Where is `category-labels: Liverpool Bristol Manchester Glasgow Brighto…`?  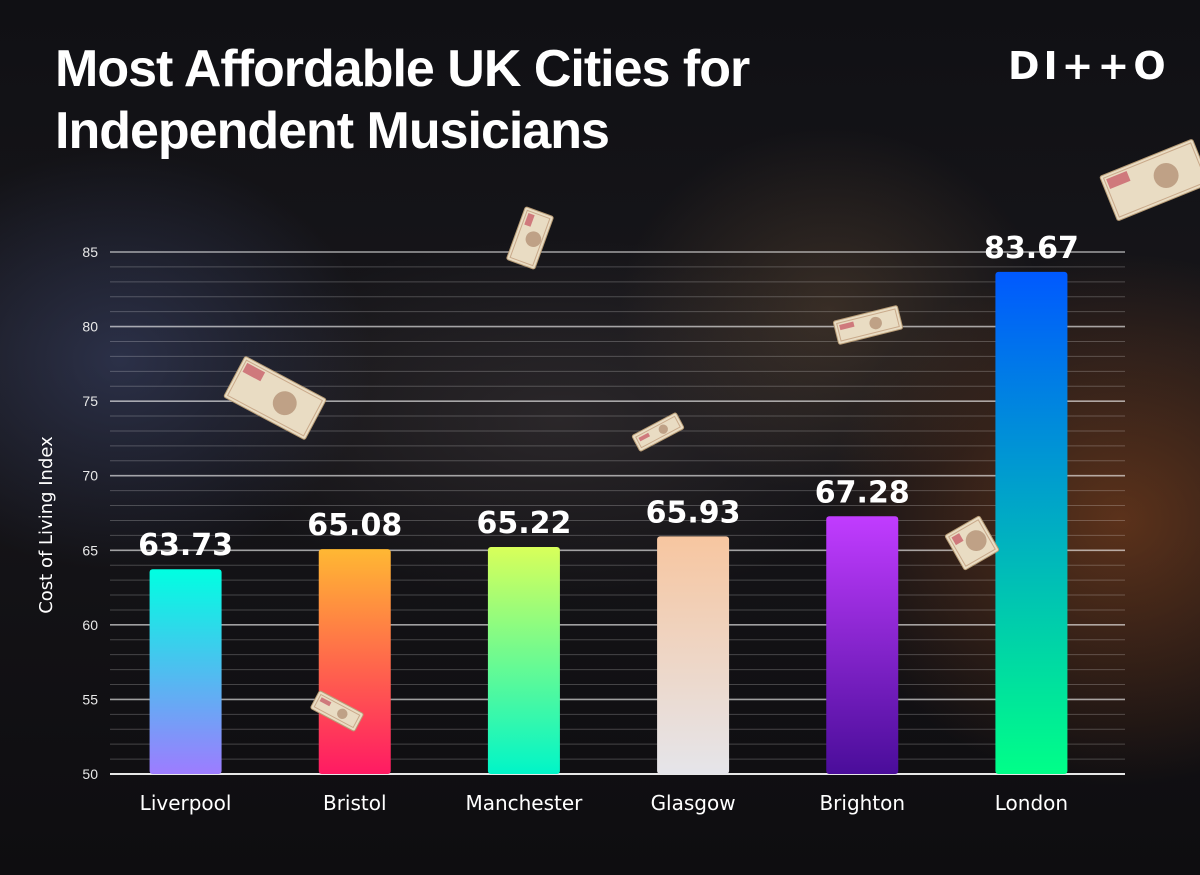
category-labels: Liverpool Bristol Manchester Glasgow Brighto… is located at coordinates (604, 803).